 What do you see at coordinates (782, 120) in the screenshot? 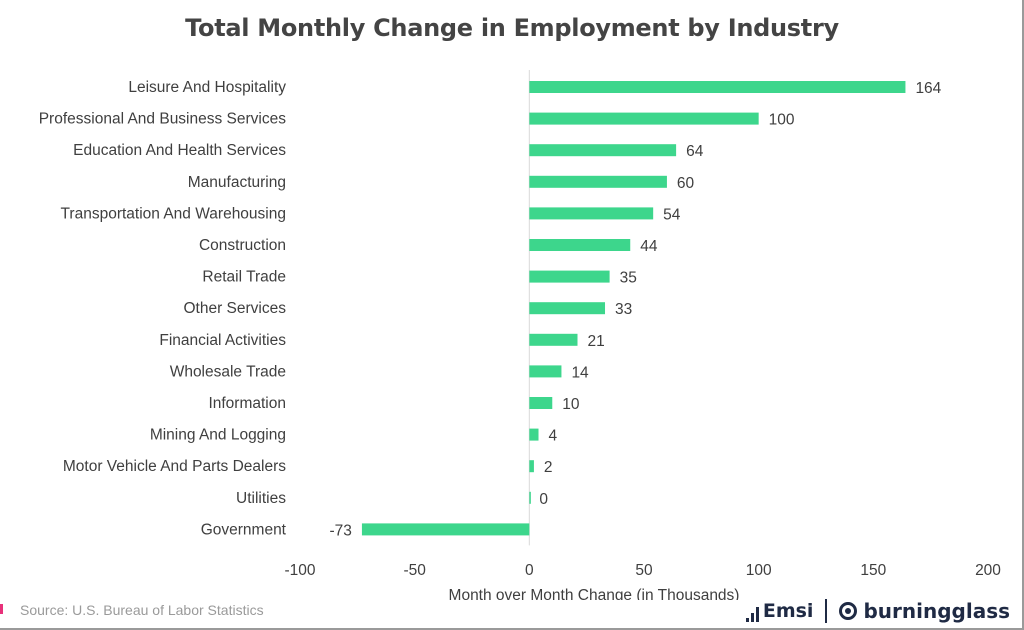
I see `data-label: 100` at bounding box center [782, 120].